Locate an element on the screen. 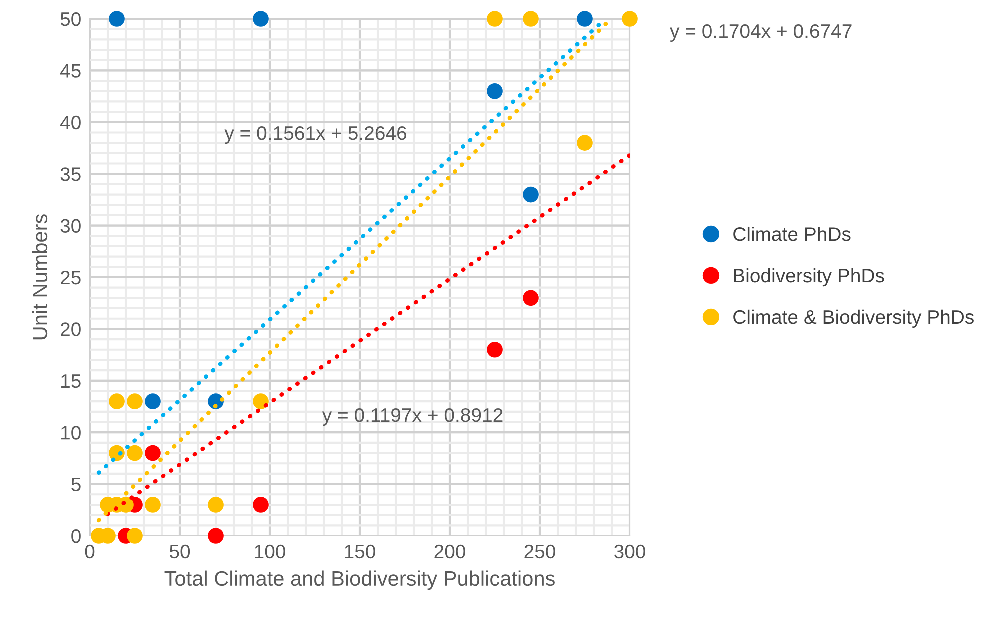  y-axis-title: Unit Numbers is located at coordinates (40, 277).